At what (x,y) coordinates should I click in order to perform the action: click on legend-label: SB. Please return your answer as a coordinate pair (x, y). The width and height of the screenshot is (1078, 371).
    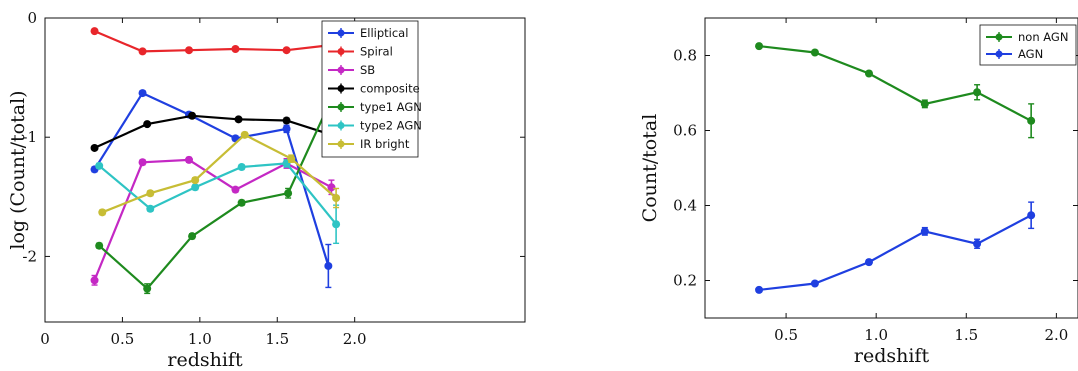
    Looking at the image, I should click on (367, 70).